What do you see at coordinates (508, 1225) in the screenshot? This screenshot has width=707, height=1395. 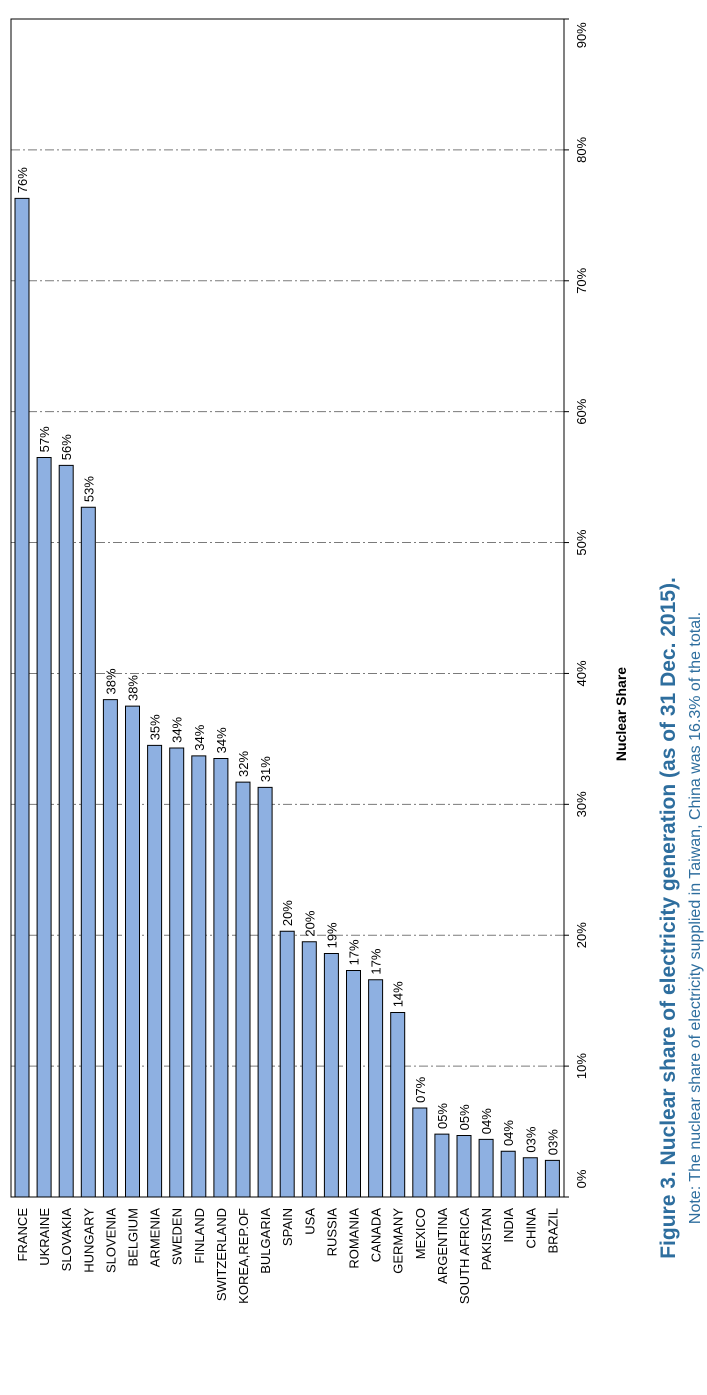 I see `category-label: INDIA` at bounding box center [508, 1225].